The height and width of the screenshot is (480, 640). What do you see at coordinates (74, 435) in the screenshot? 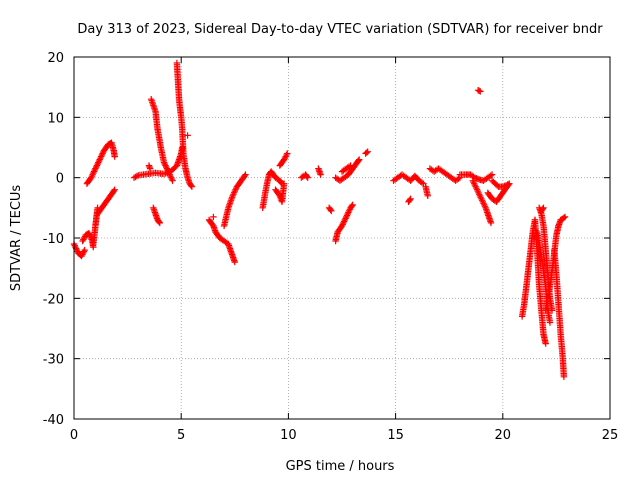
I see `x-tick-label: 0` at bounding box center [74, 435].